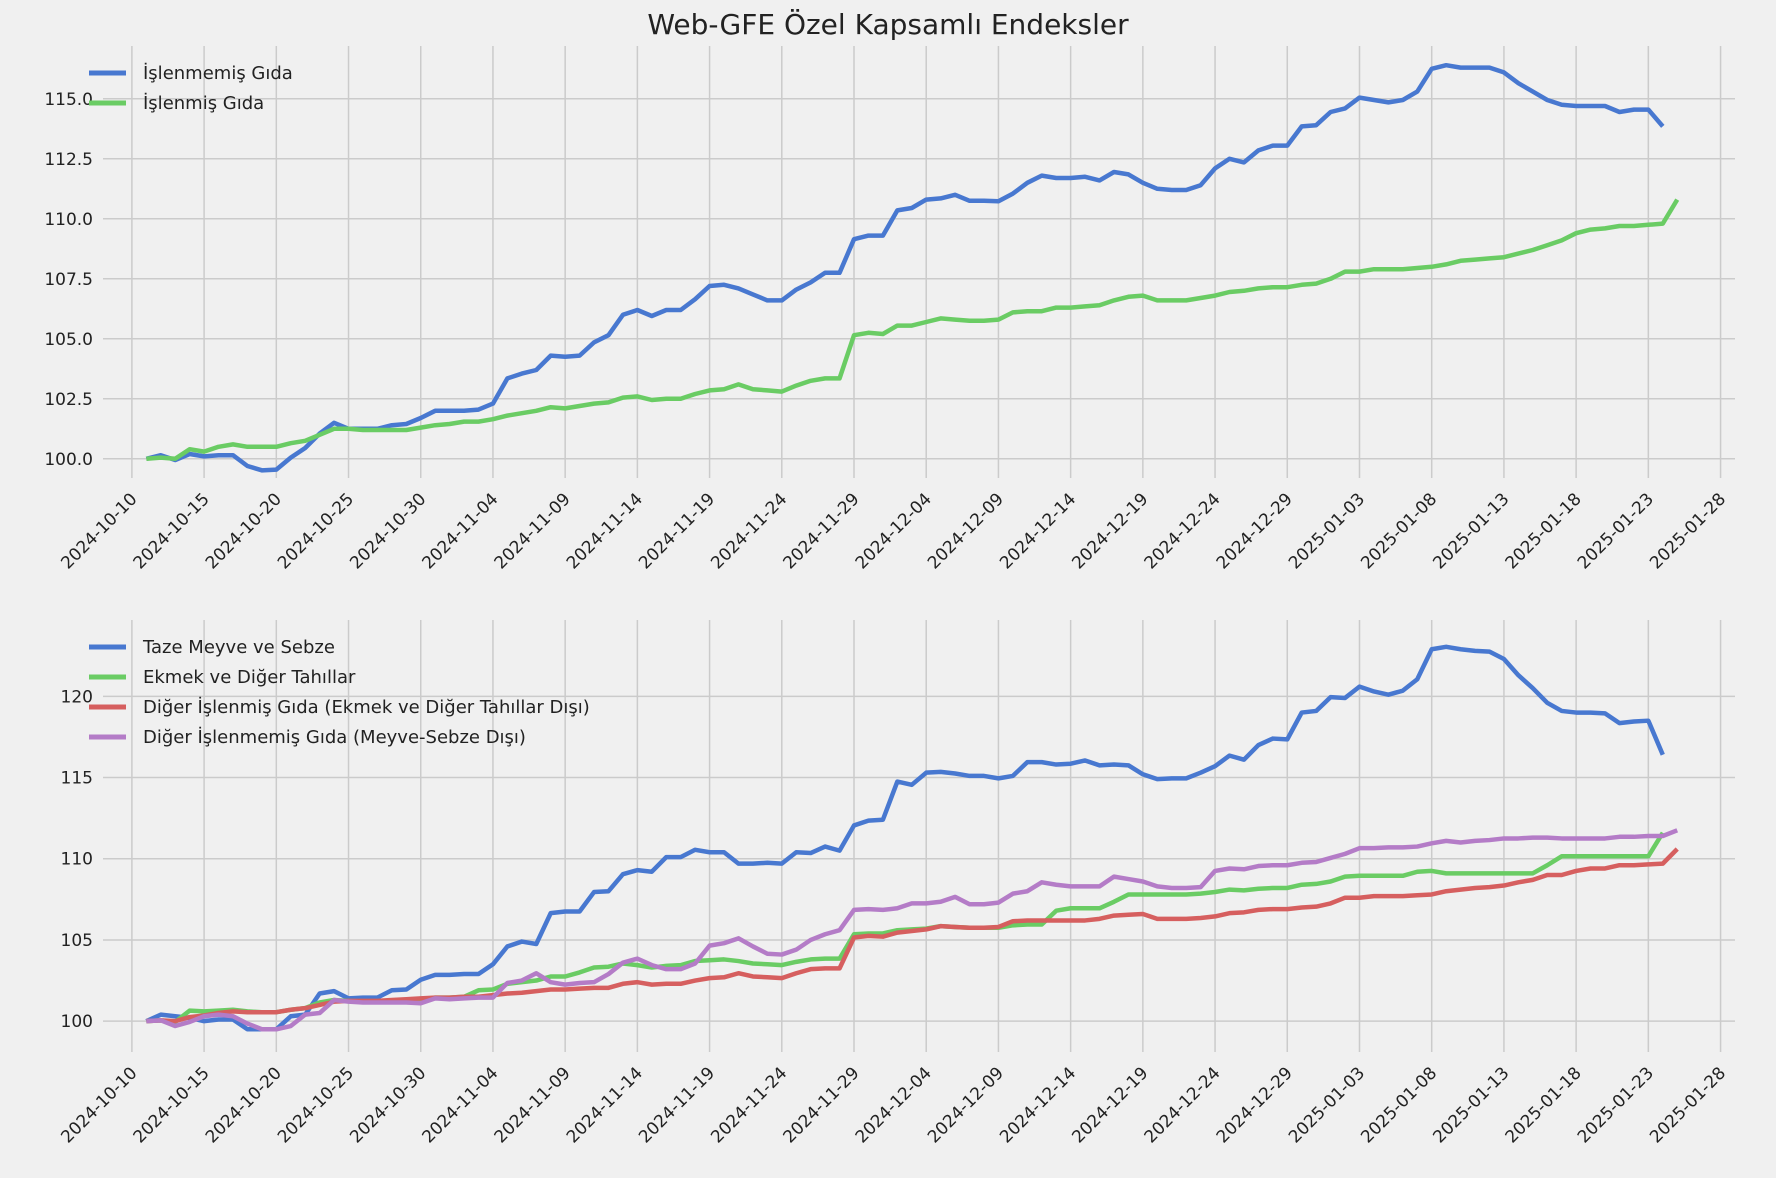 The image size is (1776, 1178). What do you see at coordinates (249, 677) in the screenshot?
I see `legend-label: Ekmek ve Diğer Tahıllar` at bounding box center [249, 677].